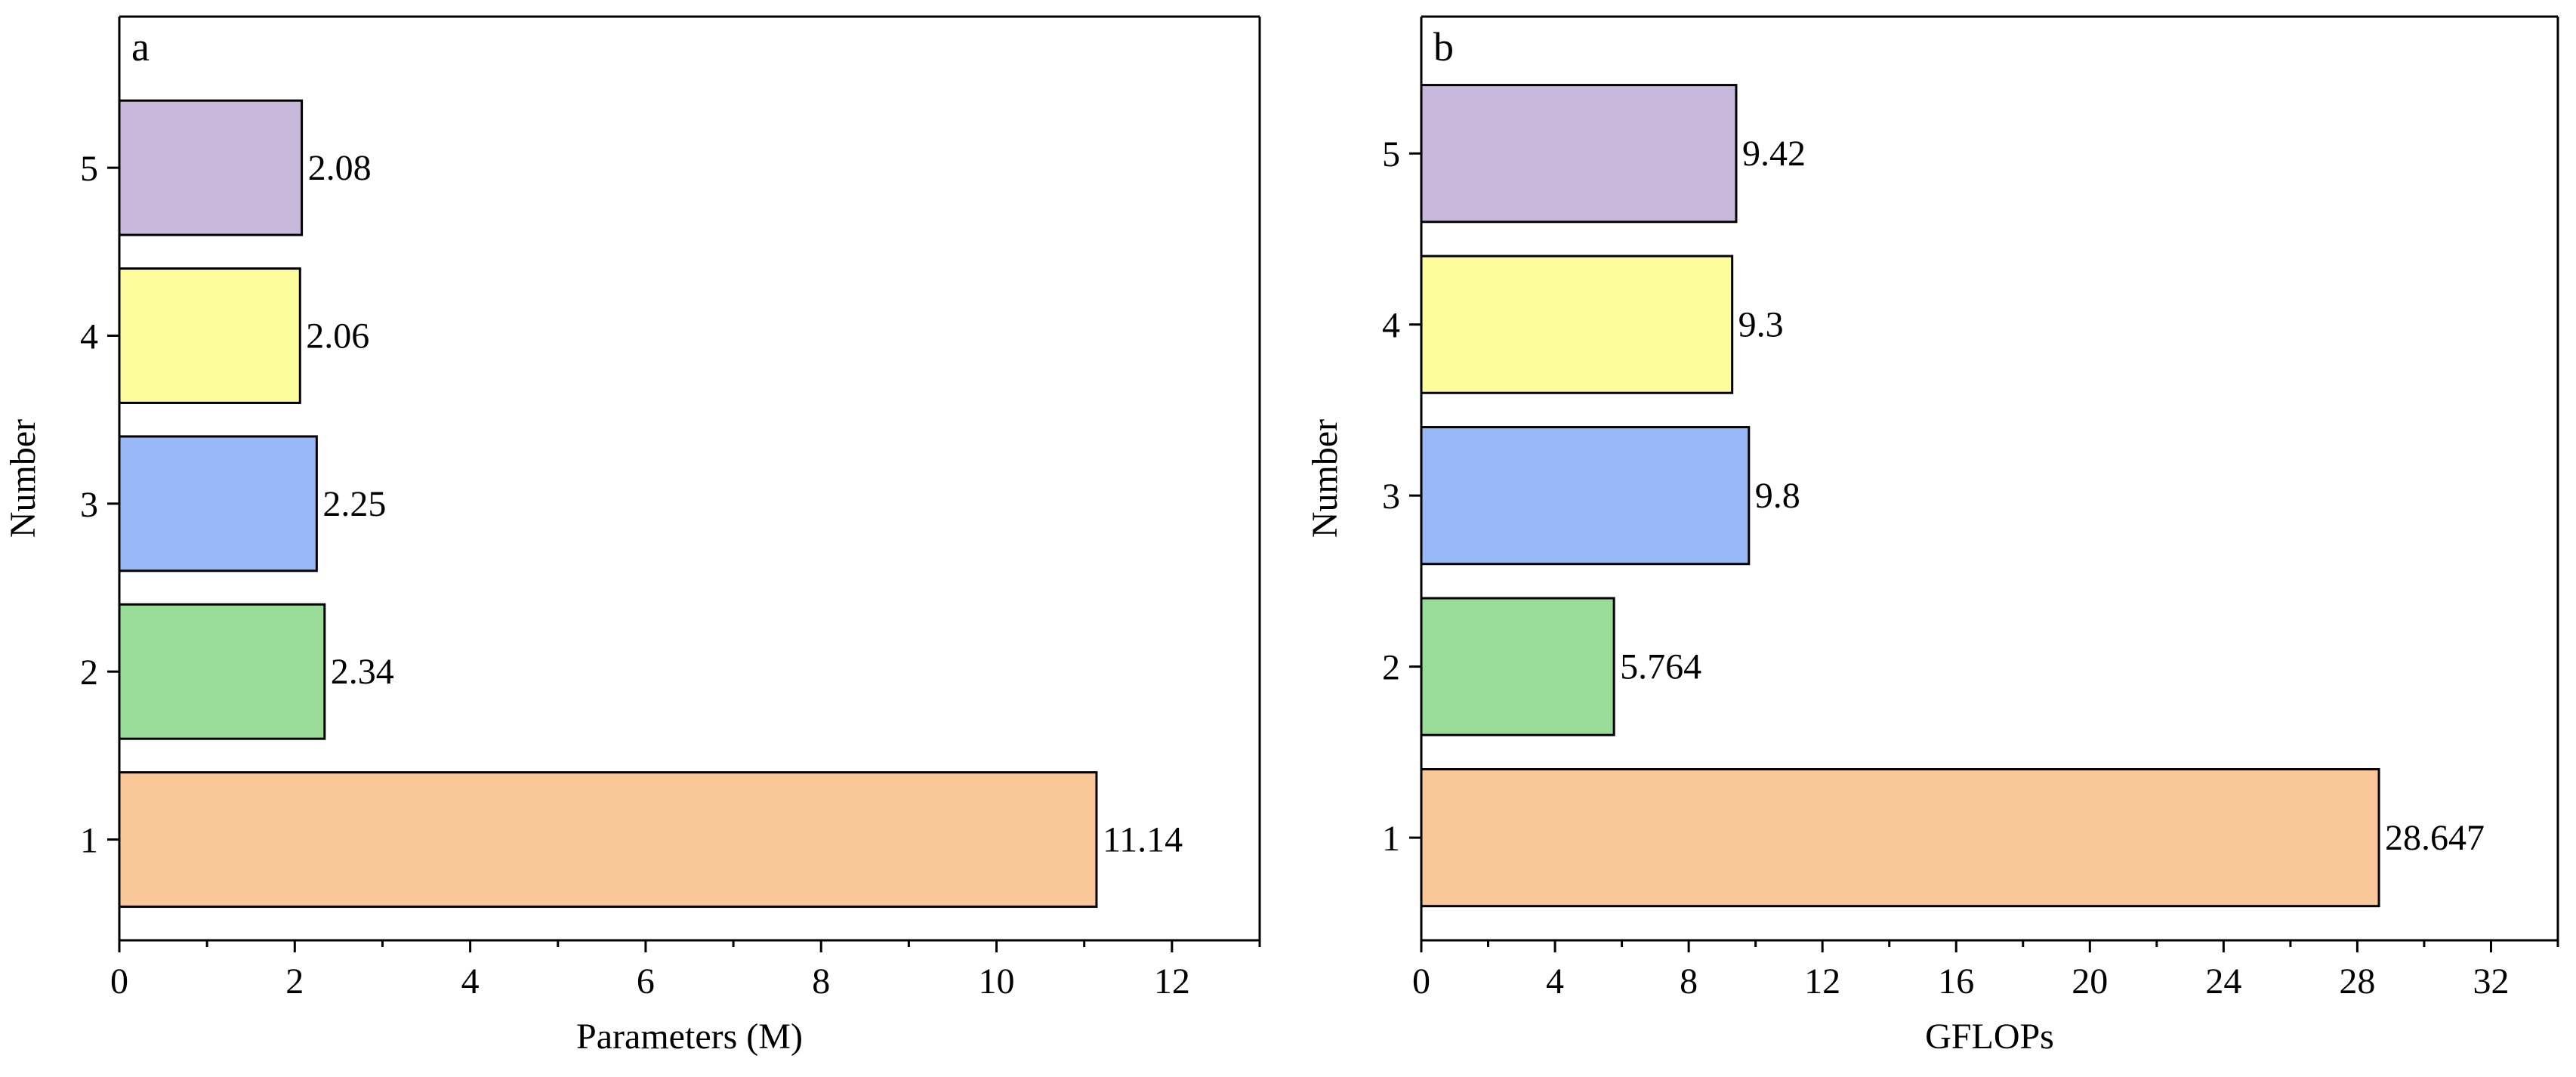  Describe the element at coordinates (340, 168) in the screenshot. I see `data-label-5: 2.08` at that location.